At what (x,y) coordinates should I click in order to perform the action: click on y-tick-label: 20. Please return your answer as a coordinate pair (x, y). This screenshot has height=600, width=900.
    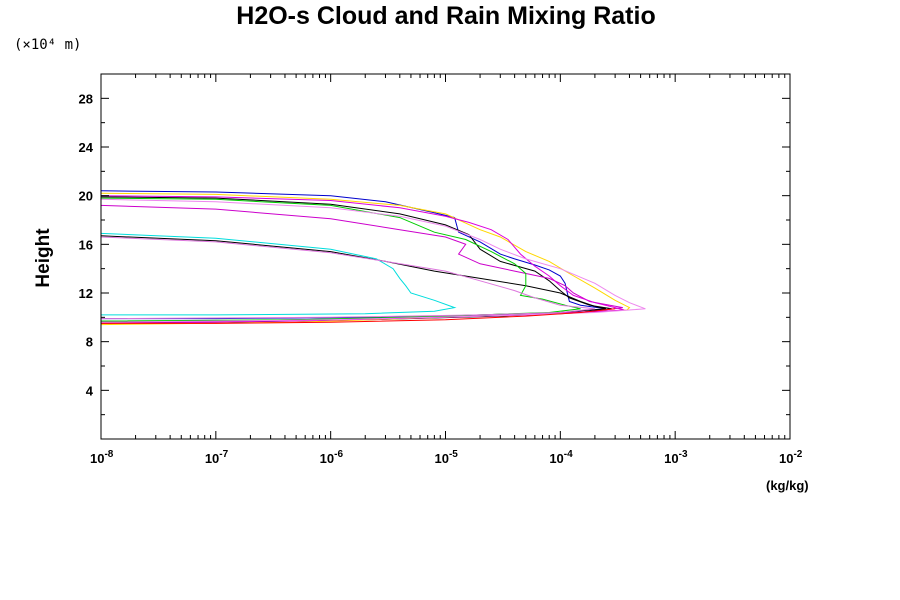
    Looking at the image, I should click on (86, 196).